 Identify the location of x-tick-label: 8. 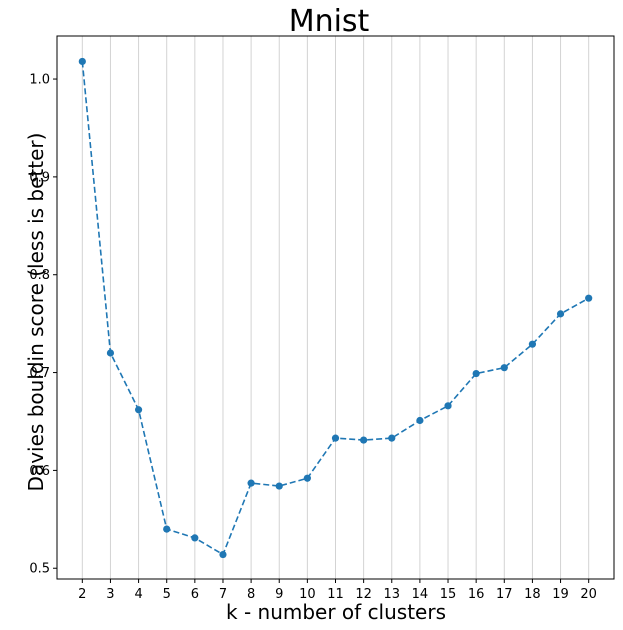
(251, 594).